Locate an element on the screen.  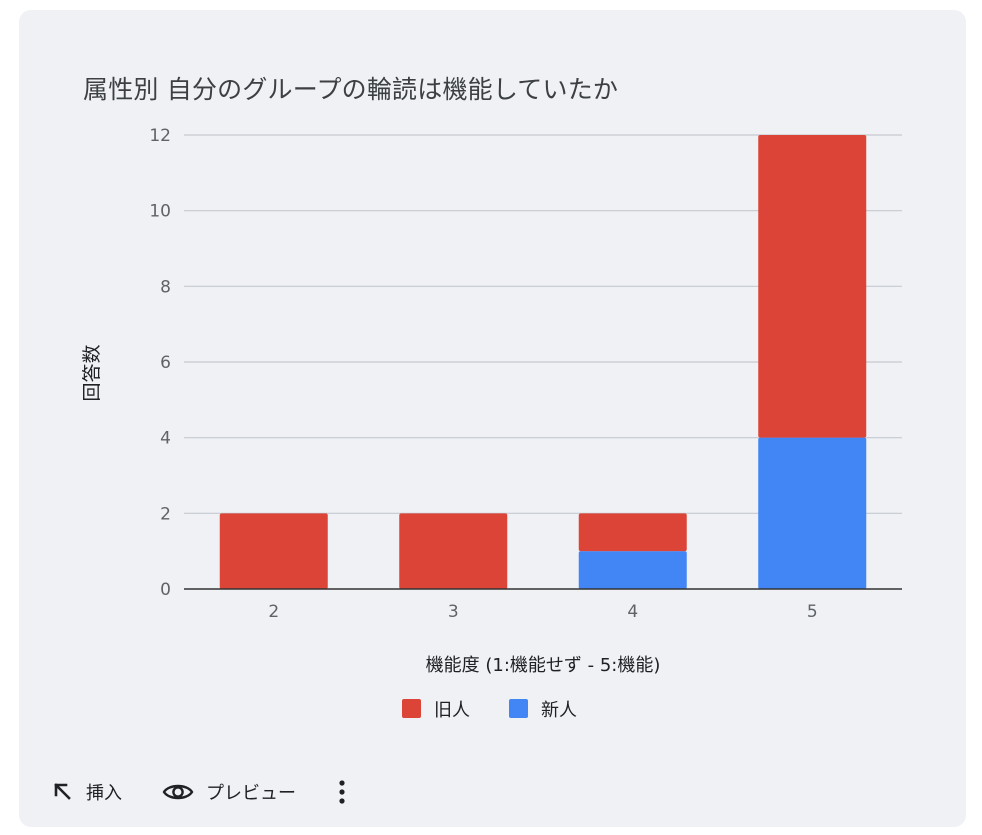
insert-button: 挿入 is located at coordinates (87, 792).